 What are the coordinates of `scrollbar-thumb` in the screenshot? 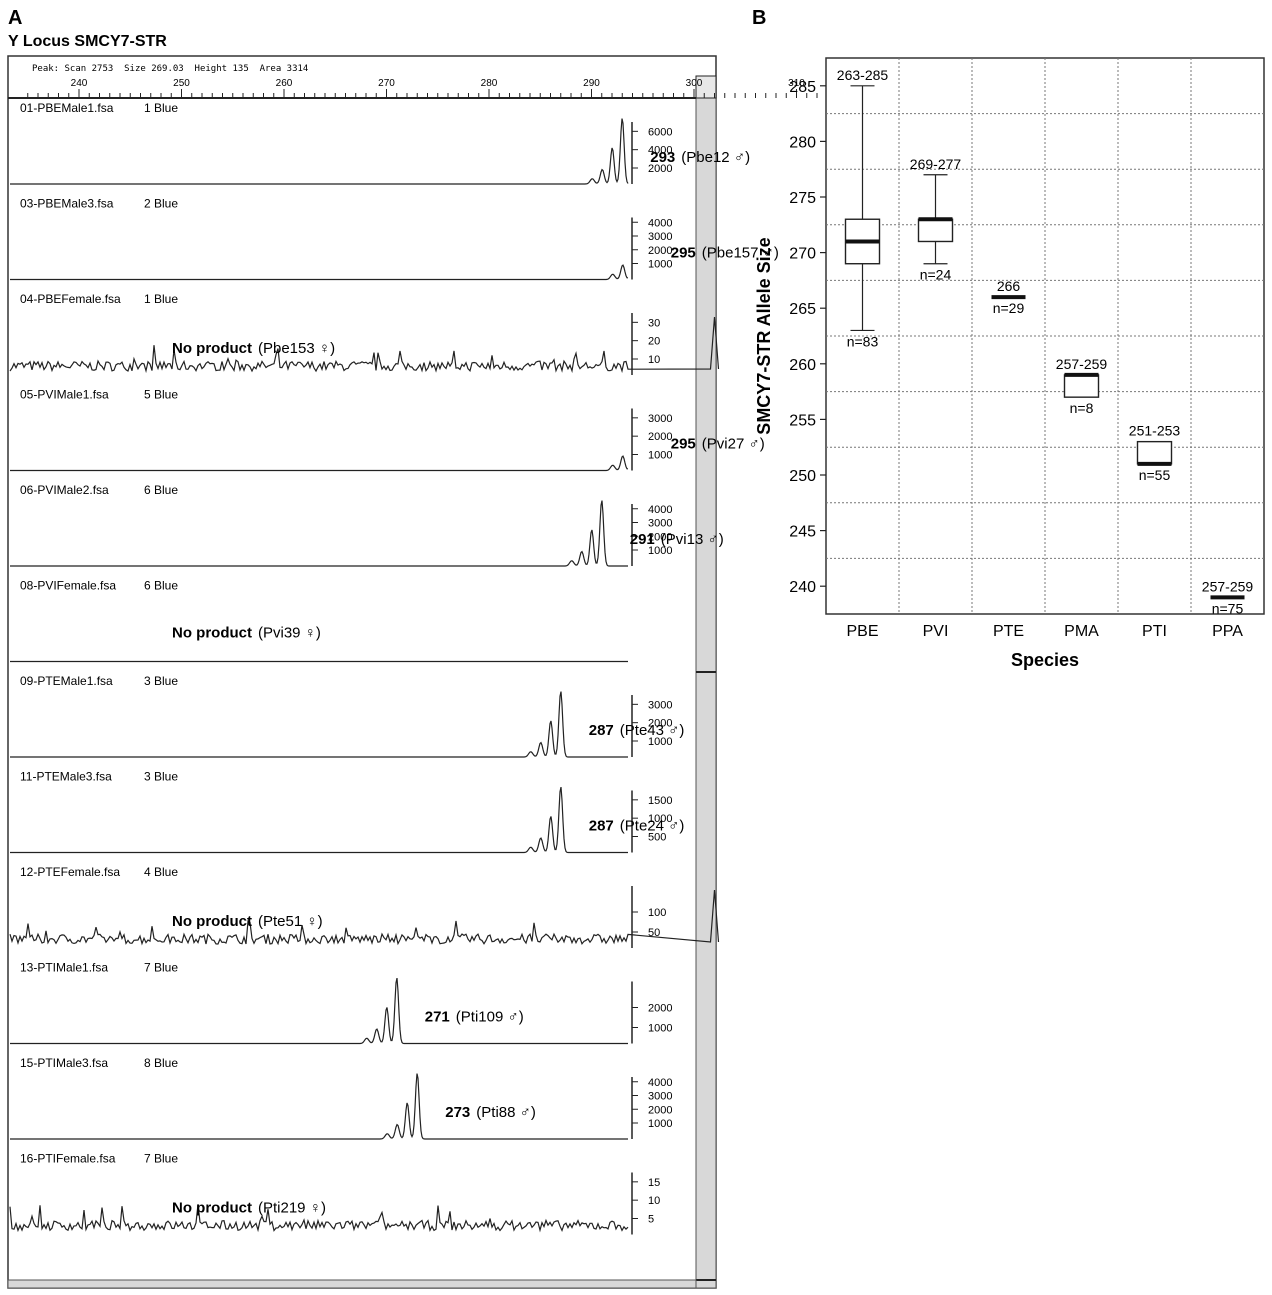 It's located at (706, 87).